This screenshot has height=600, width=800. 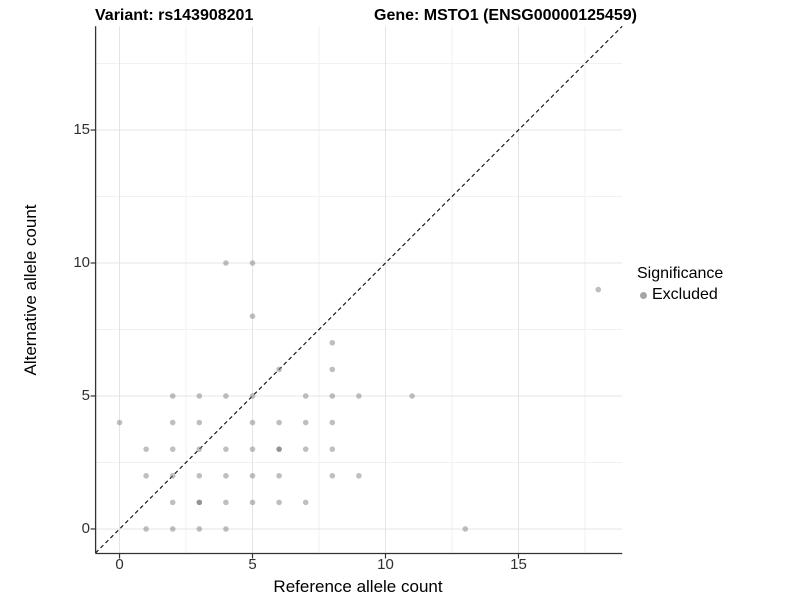 What do you see at coordinates (81, 130) in the screenshot?
I see `y-tick-label: 15` at bounding box center [81, 130].